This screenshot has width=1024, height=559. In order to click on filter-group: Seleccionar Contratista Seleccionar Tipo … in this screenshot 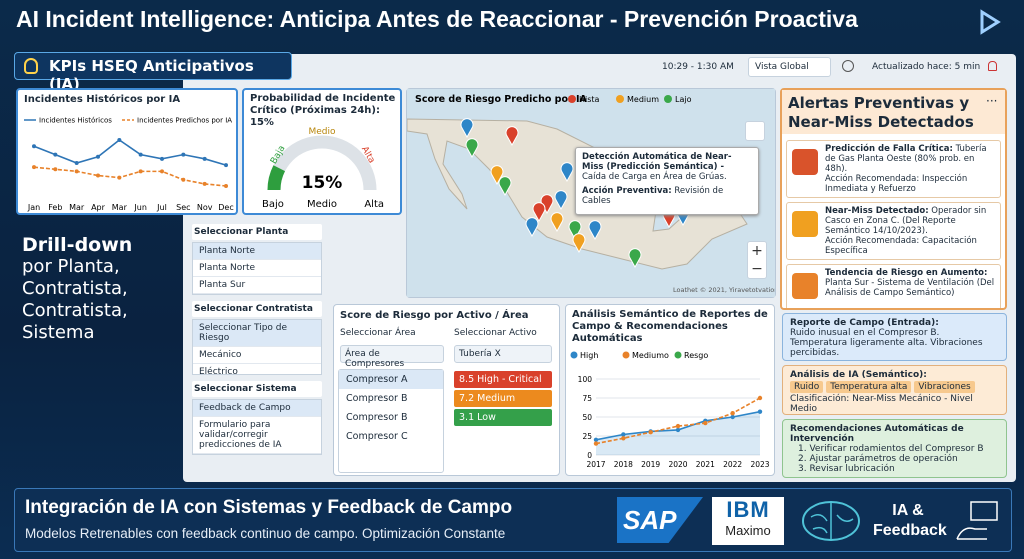, I will do `click(257, 338)`.